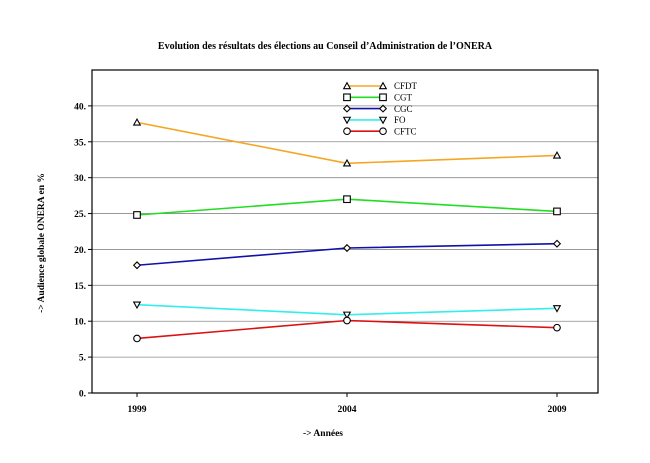 The height and width of the screenshot is (463, 650). I want to click on legend-label-cgc: CGC, so click(403, 109).